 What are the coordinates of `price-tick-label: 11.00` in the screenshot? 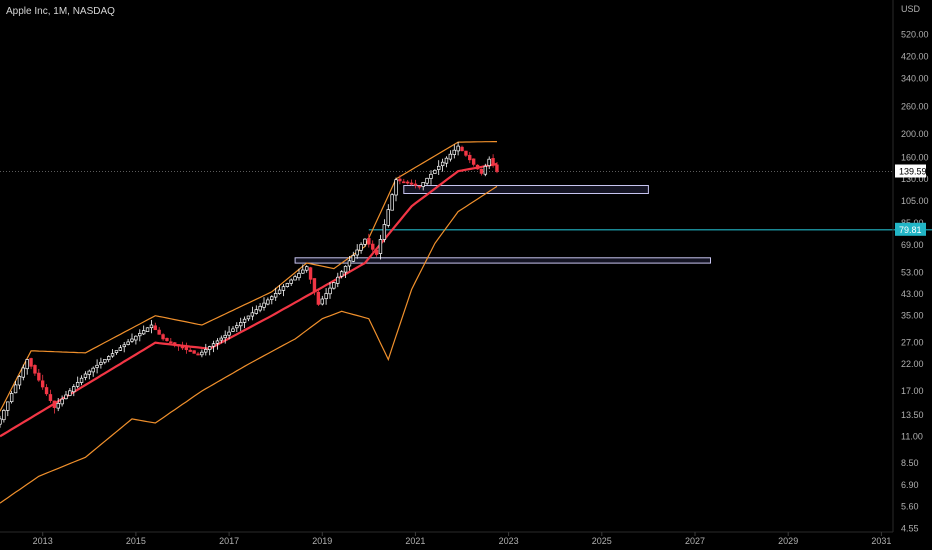 It's located at (912, 436).